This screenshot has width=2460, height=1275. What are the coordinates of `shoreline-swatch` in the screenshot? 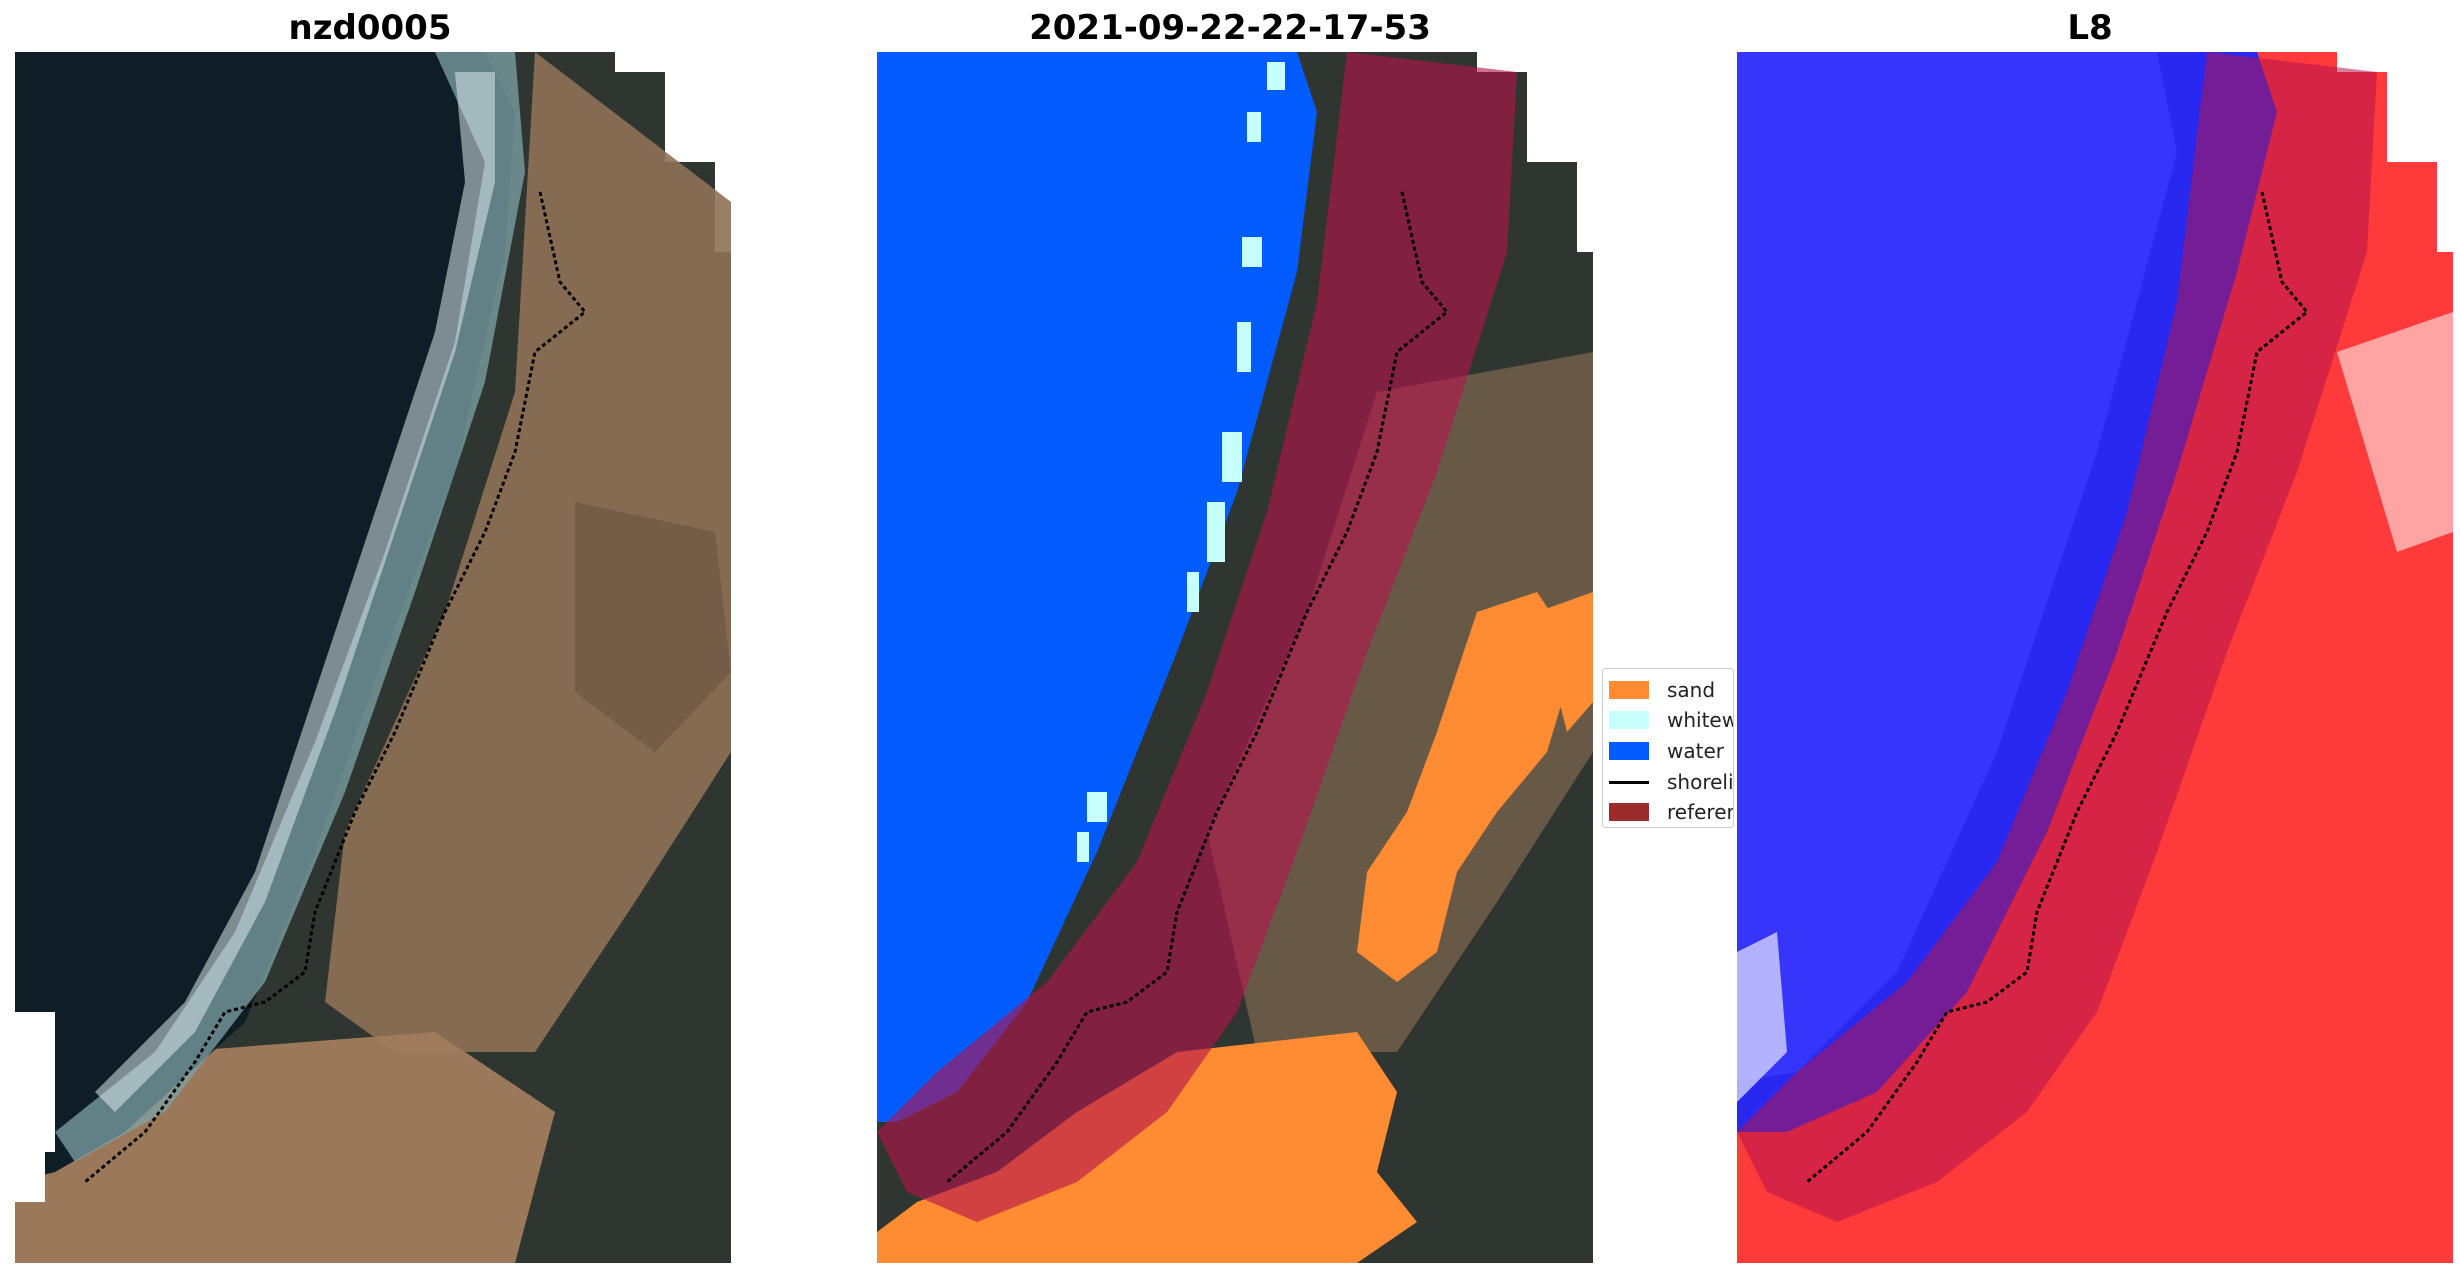 It's located at (1629, 782).